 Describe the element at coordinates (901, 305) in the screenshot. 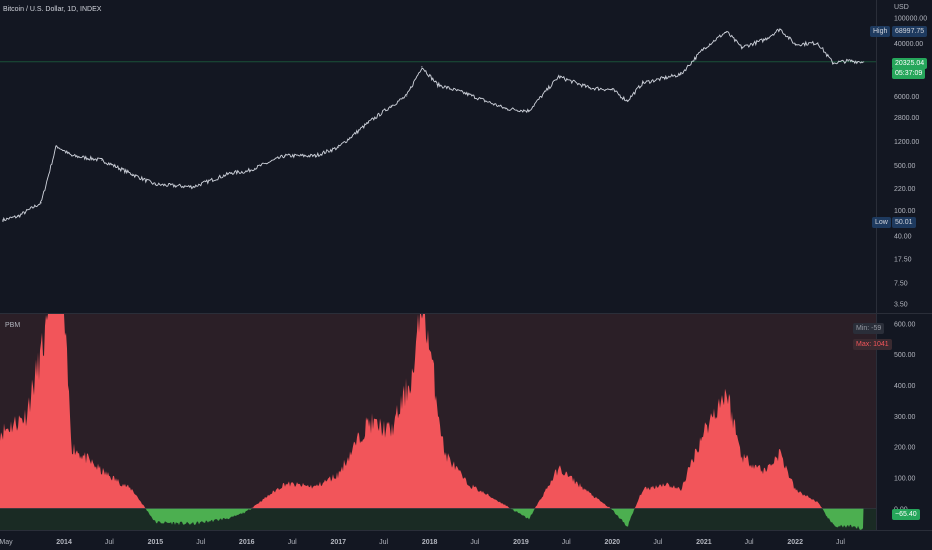

I see `price-tick-label: 3.50` at that location.